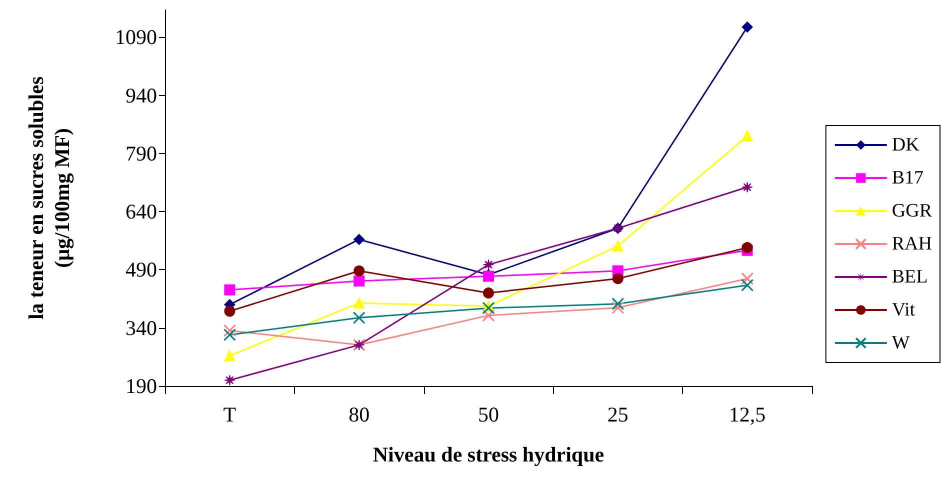 Image resolution: width=942 pixels, height=488 pixels. I want to click on legend-label: GGR, so click(912, 211).